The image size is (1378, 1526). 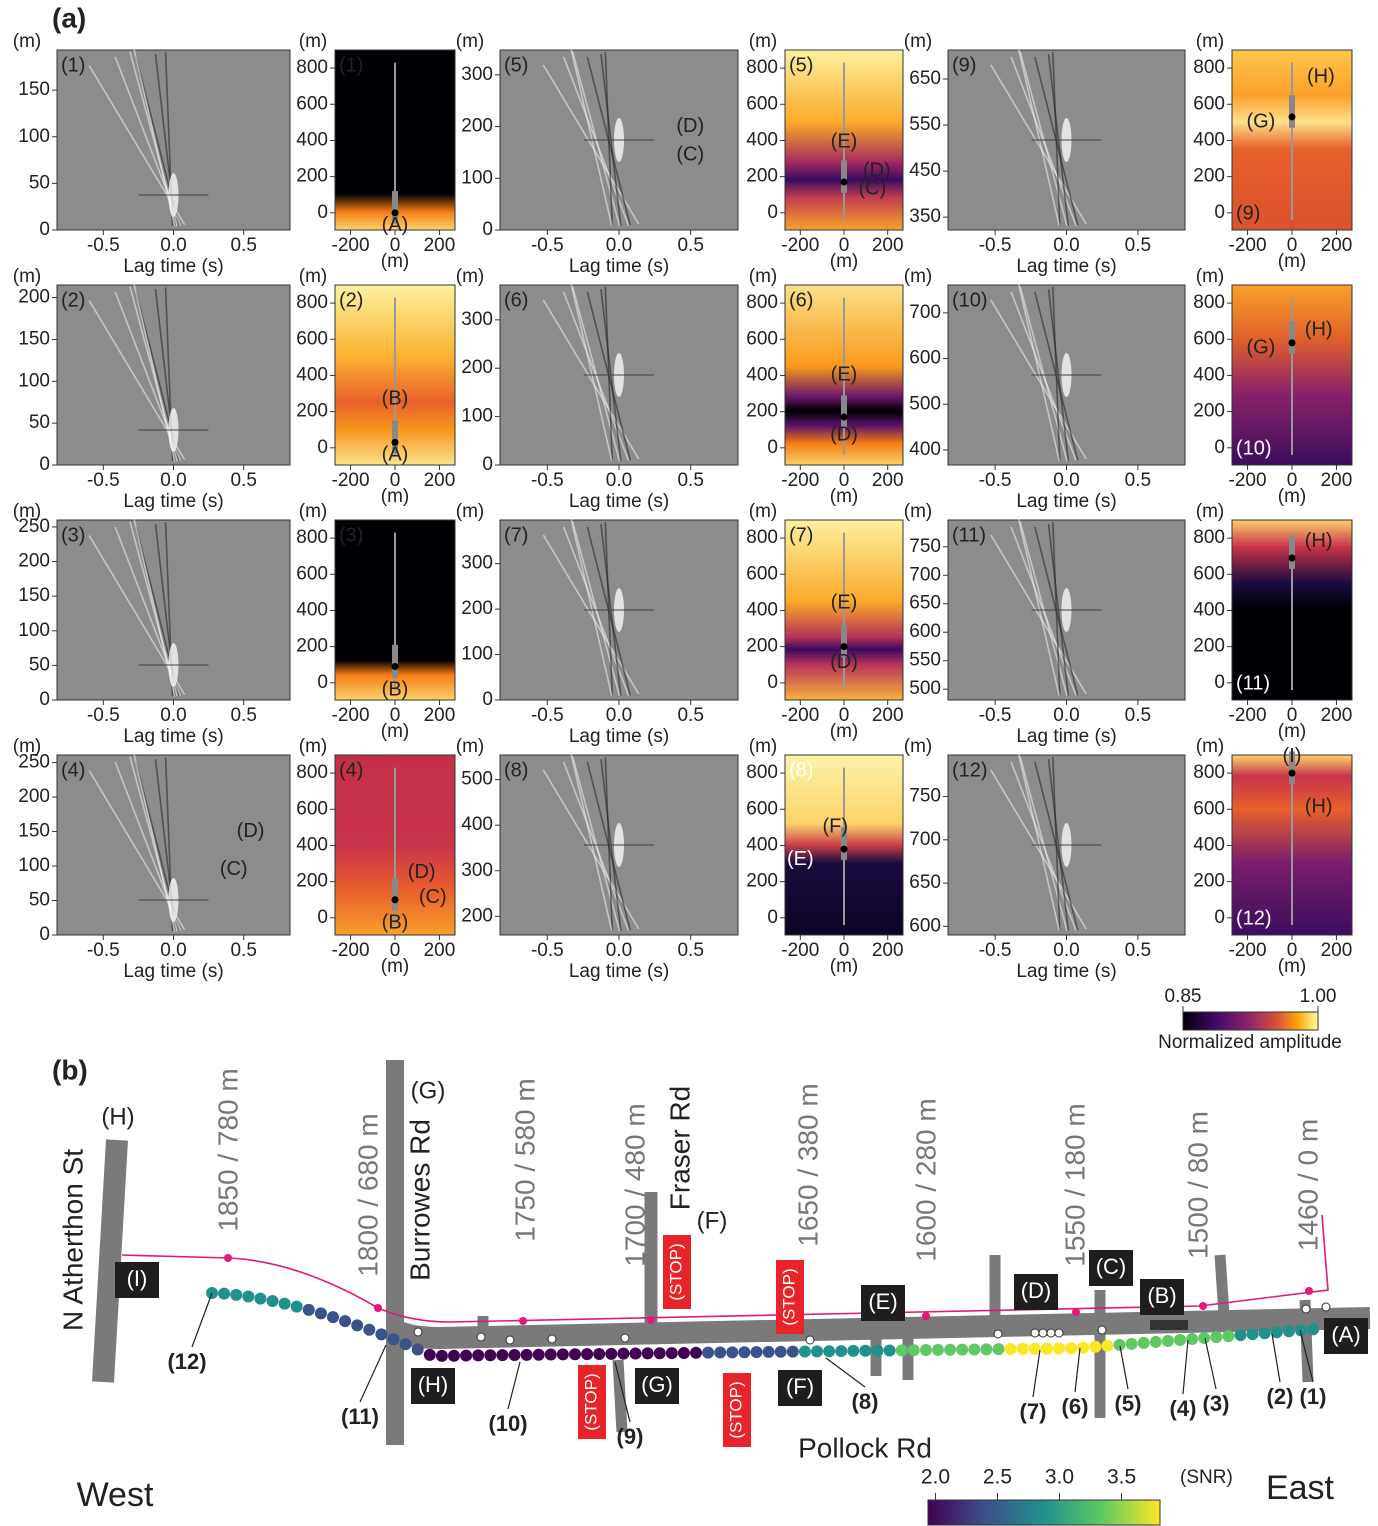 I want to click on receiver, so click(x=510, y=1340).